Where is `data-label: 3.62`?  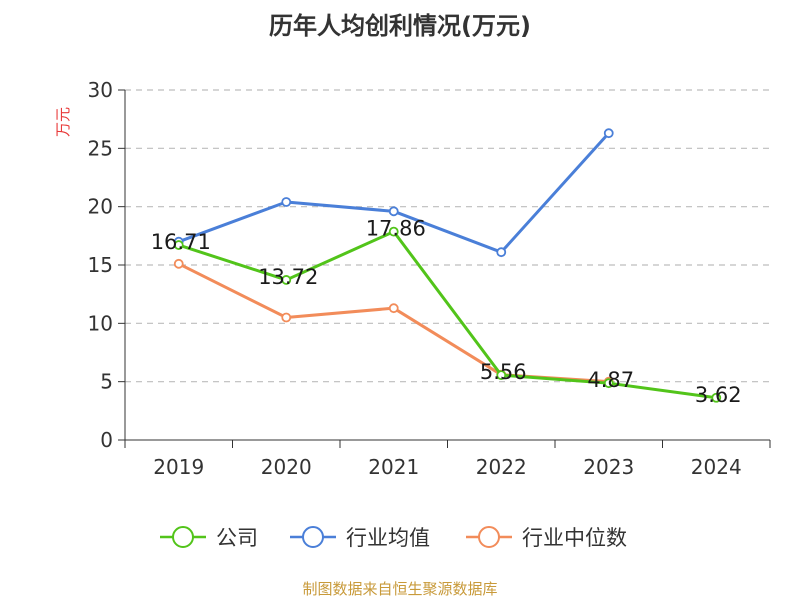
data-label: 3.62 is located at coordinates (718, 395).